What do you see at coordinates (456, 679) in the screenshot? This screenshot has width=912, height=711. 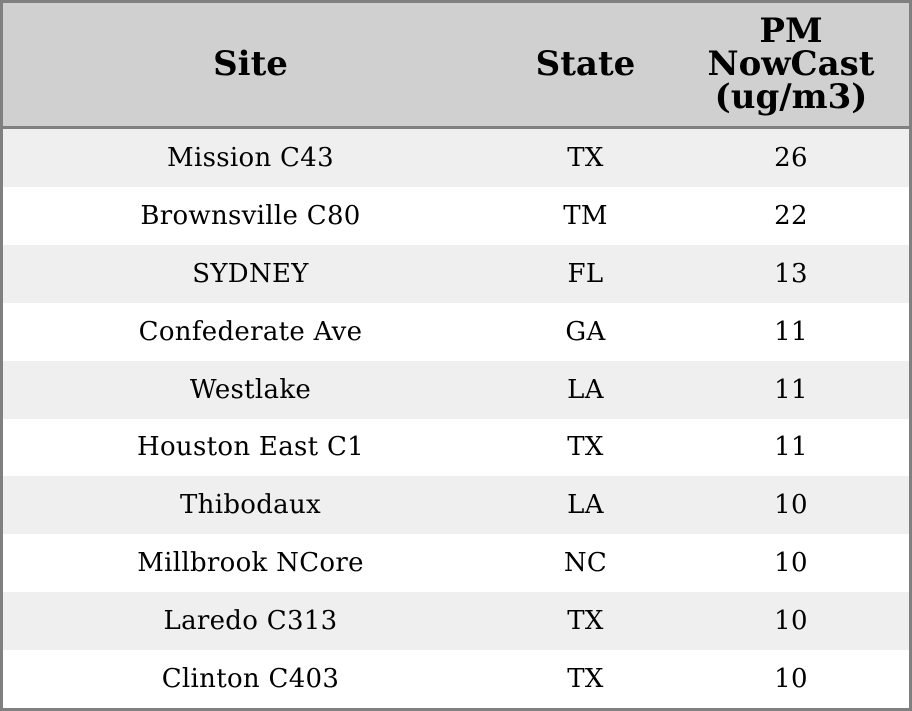 I see `table-row: Clinton C403 TX 10` at bounding box center [456, 679].